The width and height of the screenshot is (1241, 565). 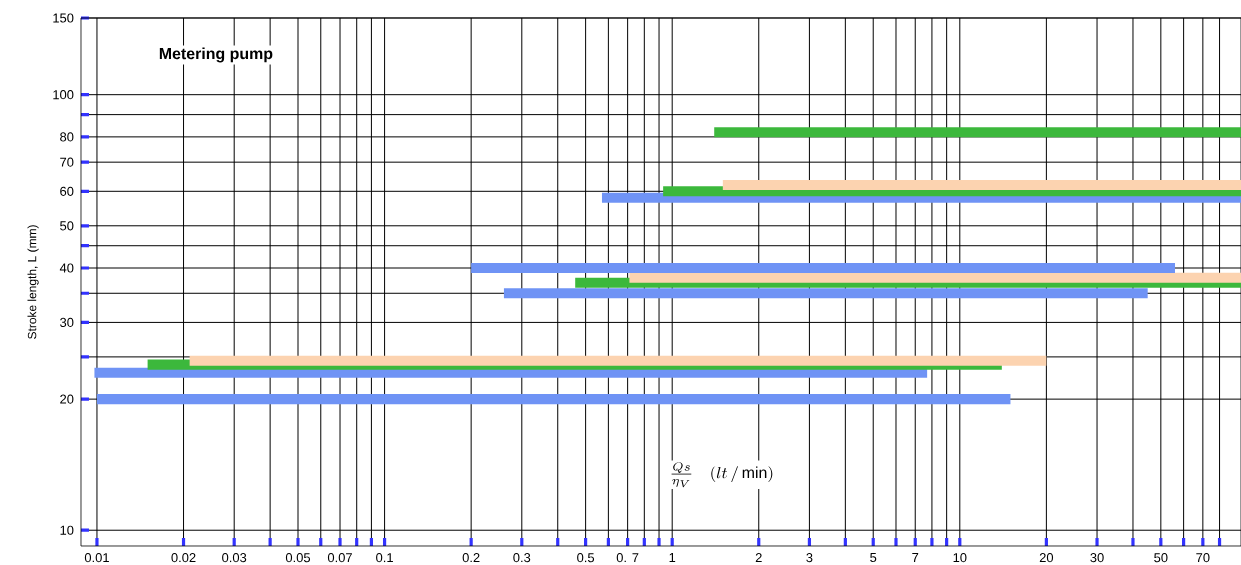 What do you see at coordinates (586, 558) in the screenshot?
I see `x-tick-label: 0.5` at bounding box center [586, 558].